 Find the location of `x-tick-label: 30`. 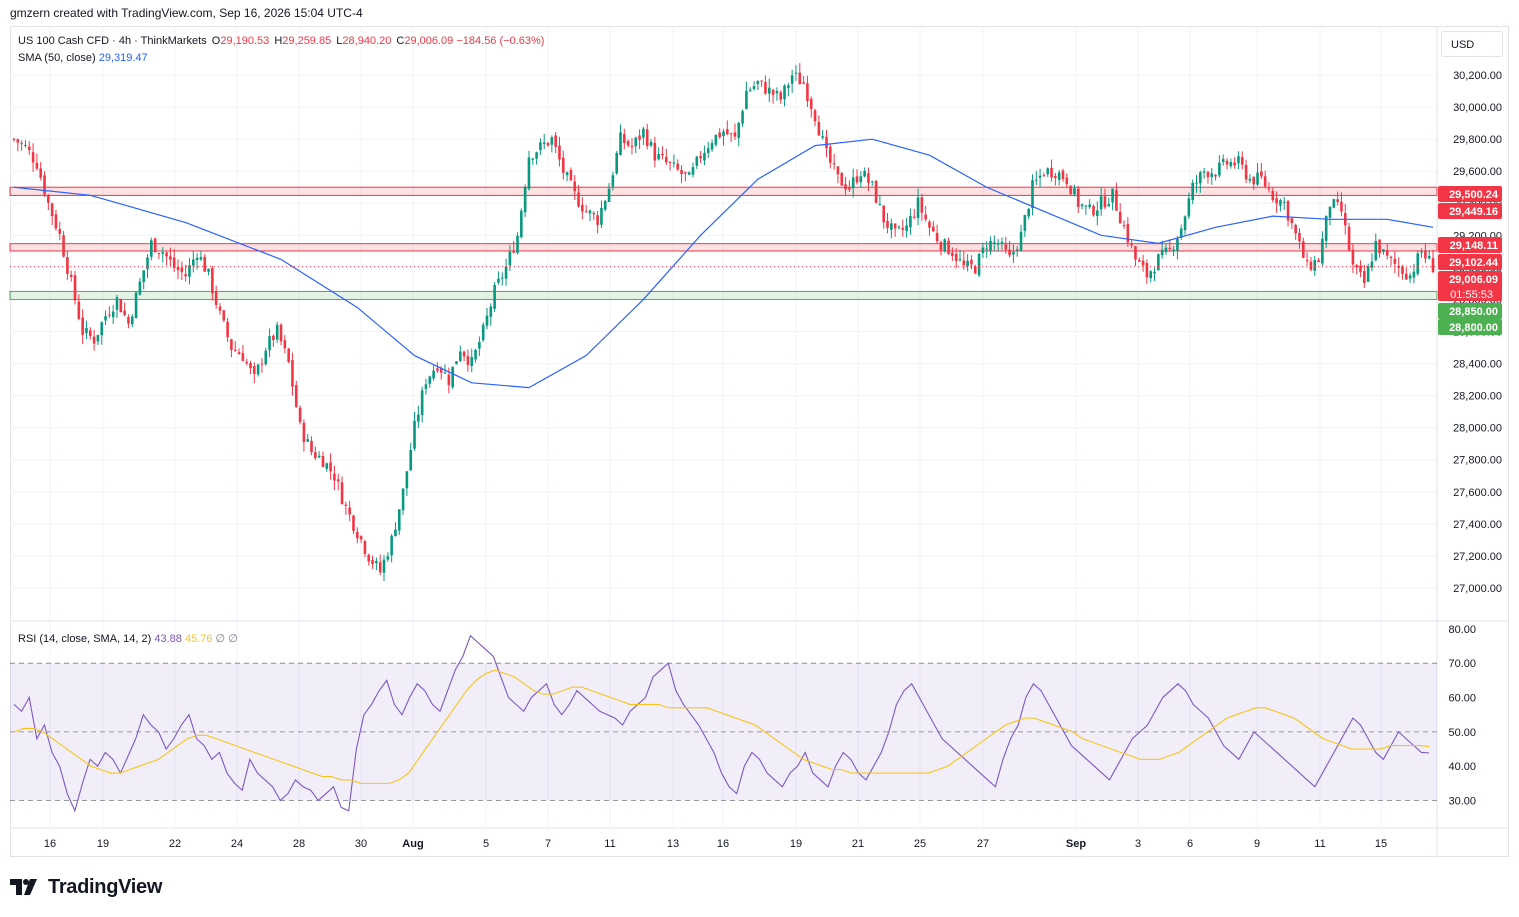

x-tick-label: 30 is located at coordinates (361, 844).